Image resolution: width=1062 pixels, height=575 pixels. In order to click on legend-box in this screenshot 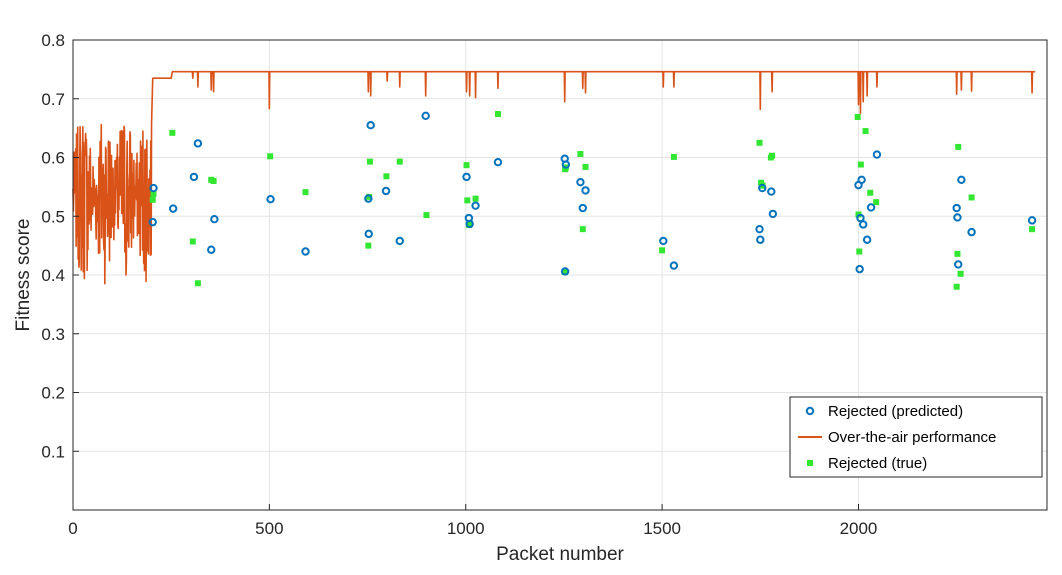, I will do `click(916, 437)`.